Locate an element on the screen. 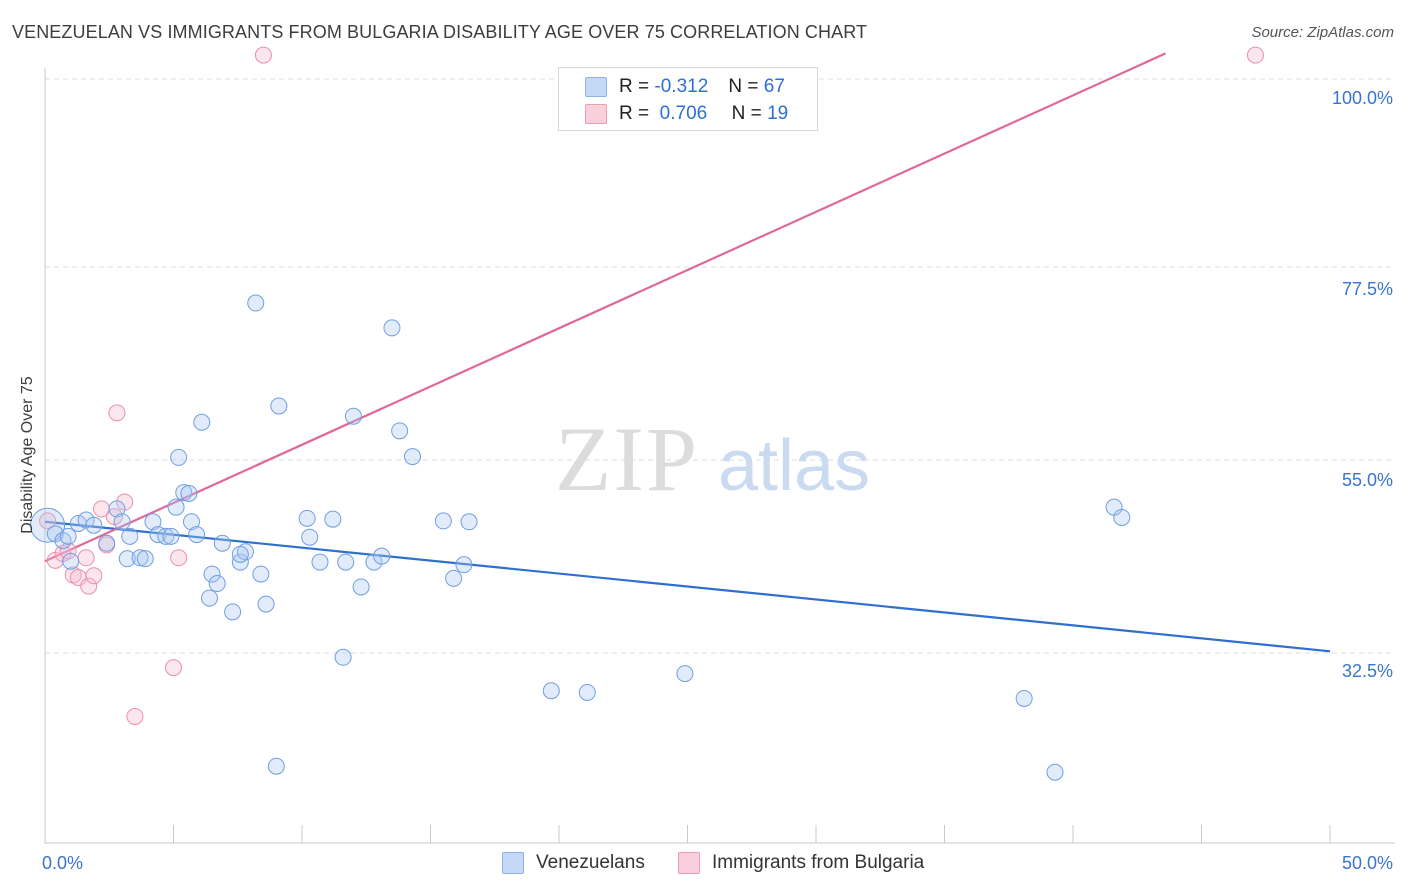 The width and height of the screenshot is (1406, 892). venezuelans-r-value: -0.312 is located at coordinates (681, 86).